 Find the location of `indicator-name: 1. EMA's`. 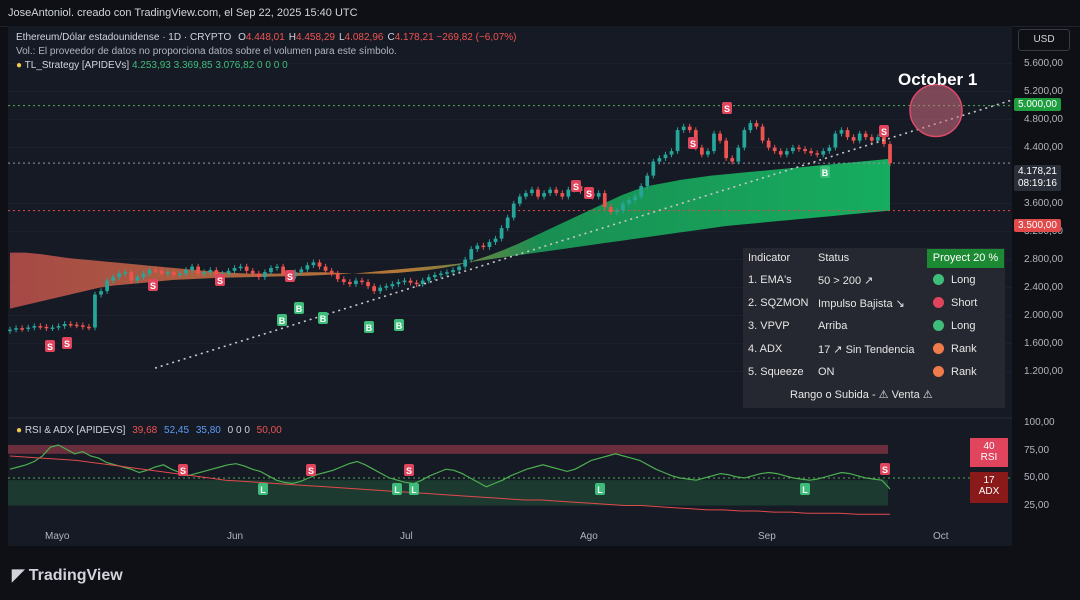

indicator-name: 1. EMA's is located at coordinates (770, 280).